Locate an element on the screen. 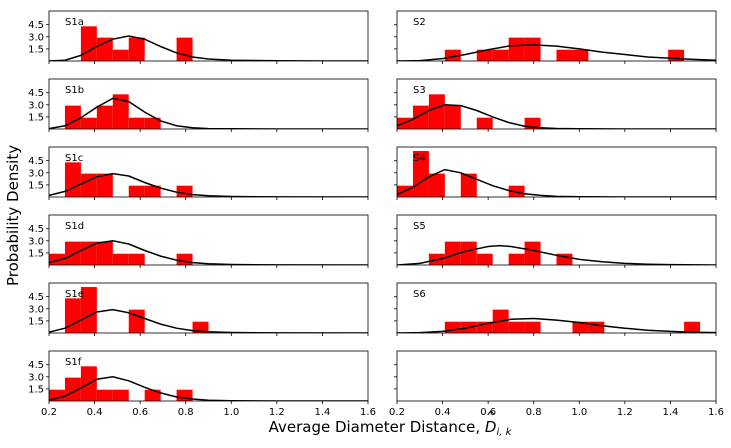  subplot-s6: S6 is located at coordinates (555, 309).